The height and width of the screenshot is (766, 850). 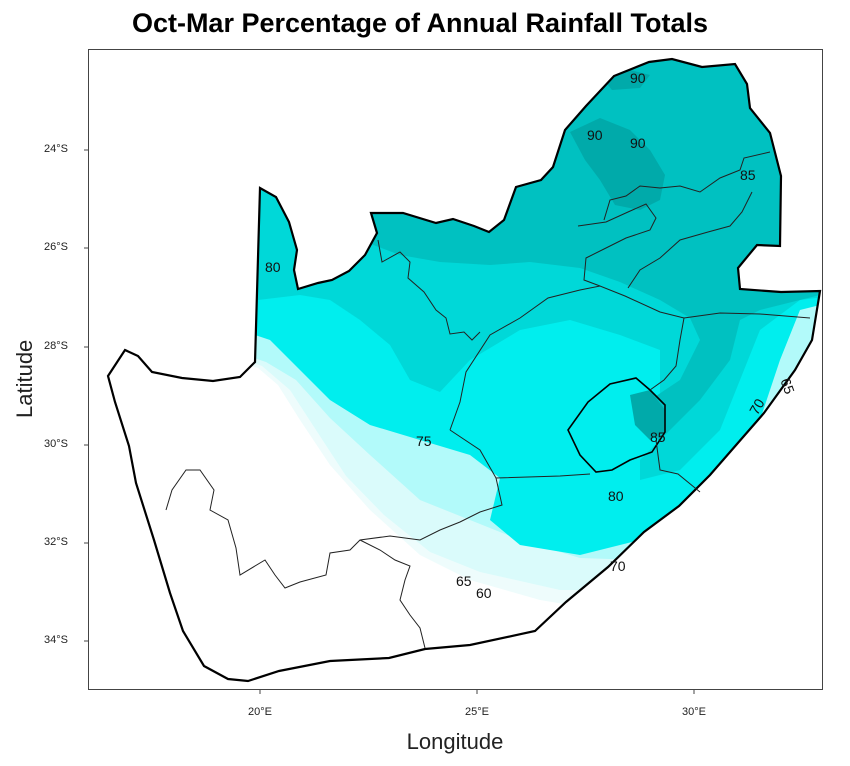 I want to click on y-tick-label: 24°S, so click(x=56, y=149).